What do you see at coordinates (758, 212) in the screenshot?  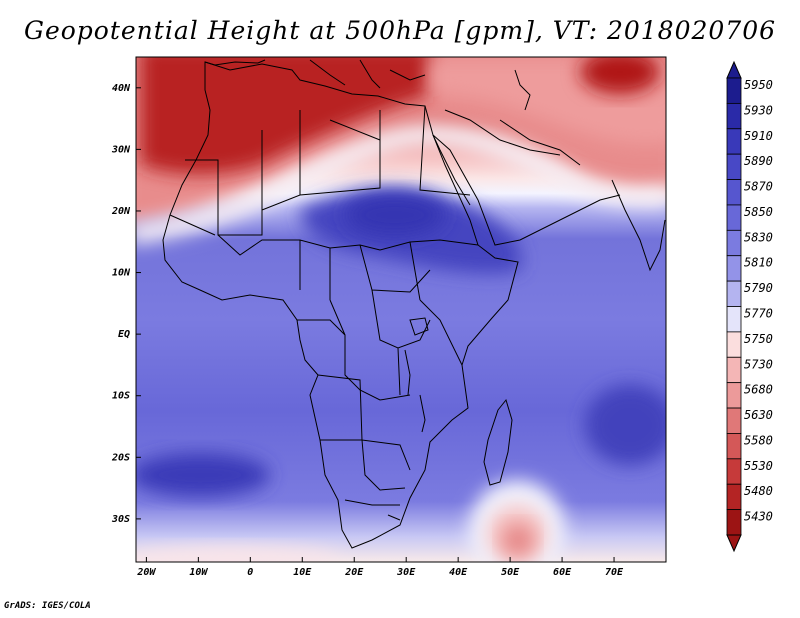 I see `colorbar-label: 5850` at bounding box center [758, 212].